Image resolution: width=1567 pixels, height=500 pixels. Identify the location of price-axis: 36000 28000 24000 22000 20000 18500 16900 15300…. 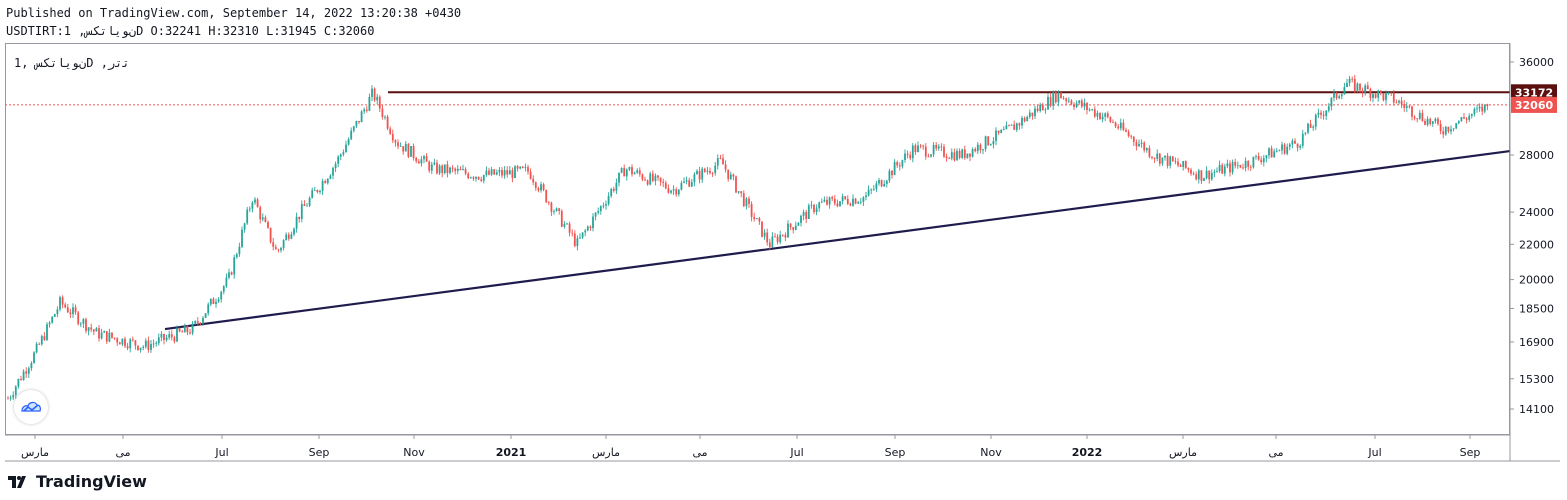
(1531, 252).